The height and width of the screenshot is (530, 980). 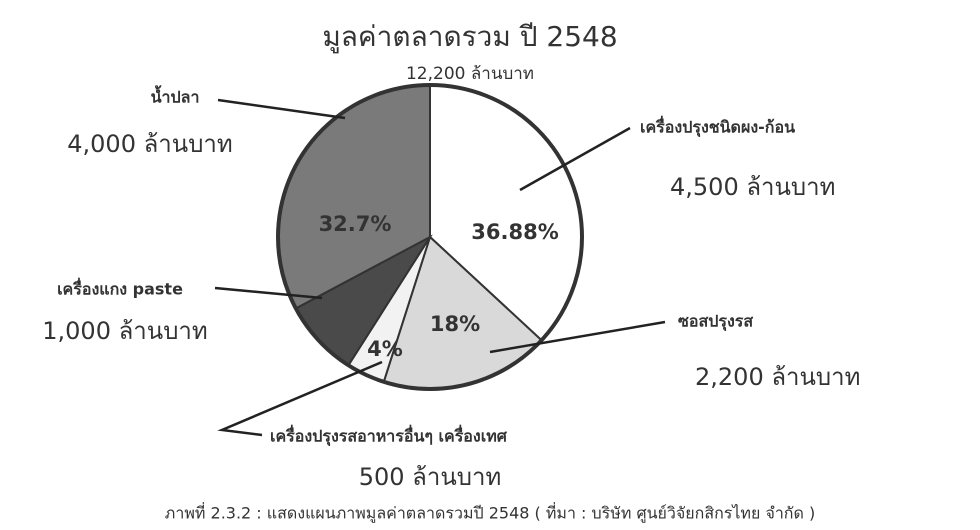 I want to click on slice-value-label: 4,500 ล้านบาท, so click(x=752, y=187).